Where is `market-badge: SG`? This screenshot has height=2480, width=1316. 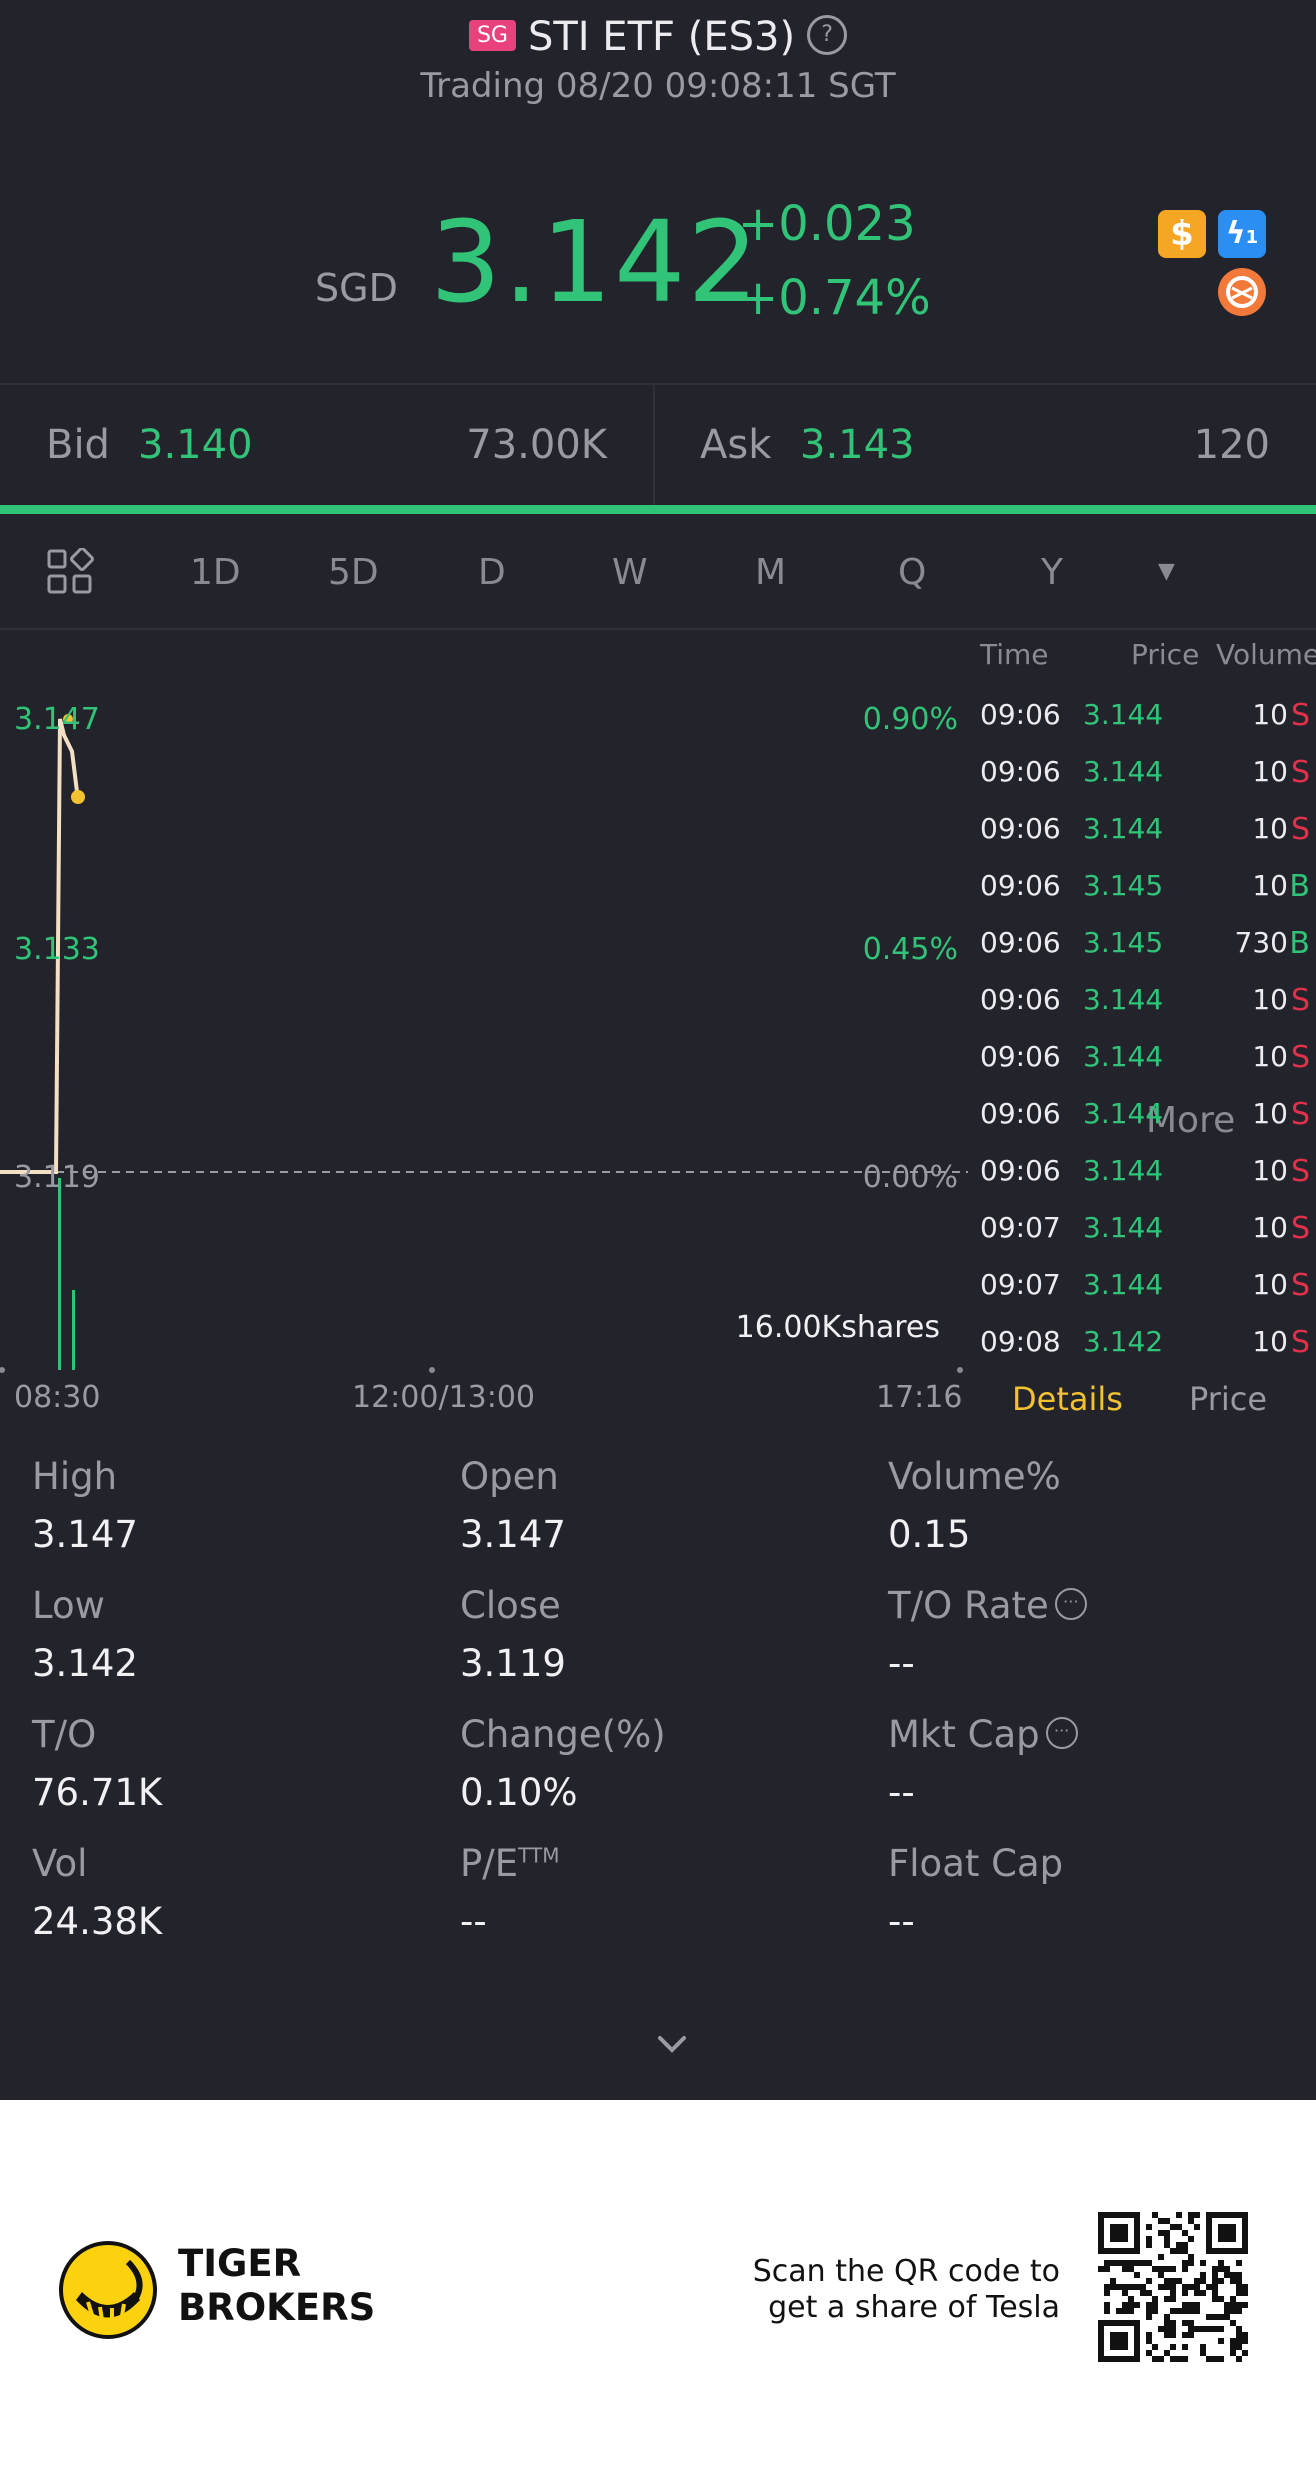
market-badge: SG is located at coordinates (492, 35).